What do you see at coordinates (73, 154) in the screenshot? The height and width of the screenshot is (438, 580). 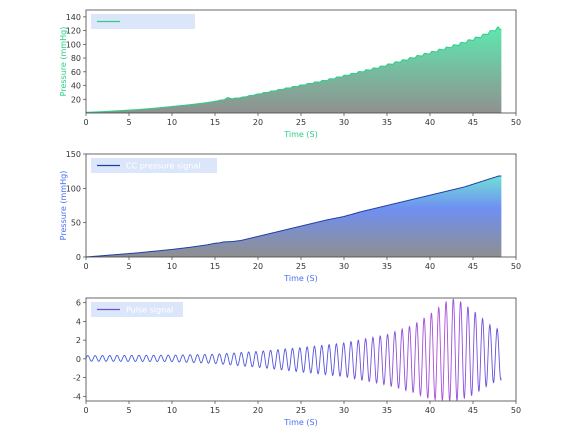 I see `y-tick-label: 150` at bounding box center [73, 154].